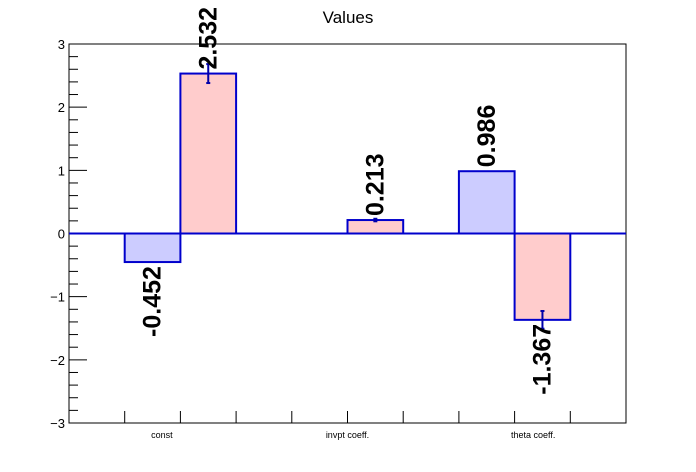 The width and height of the screenshot is (696, 472). Describe the element at coordinates (487, 136) in the screenshot. I see `data-label: 0.986` at that location.